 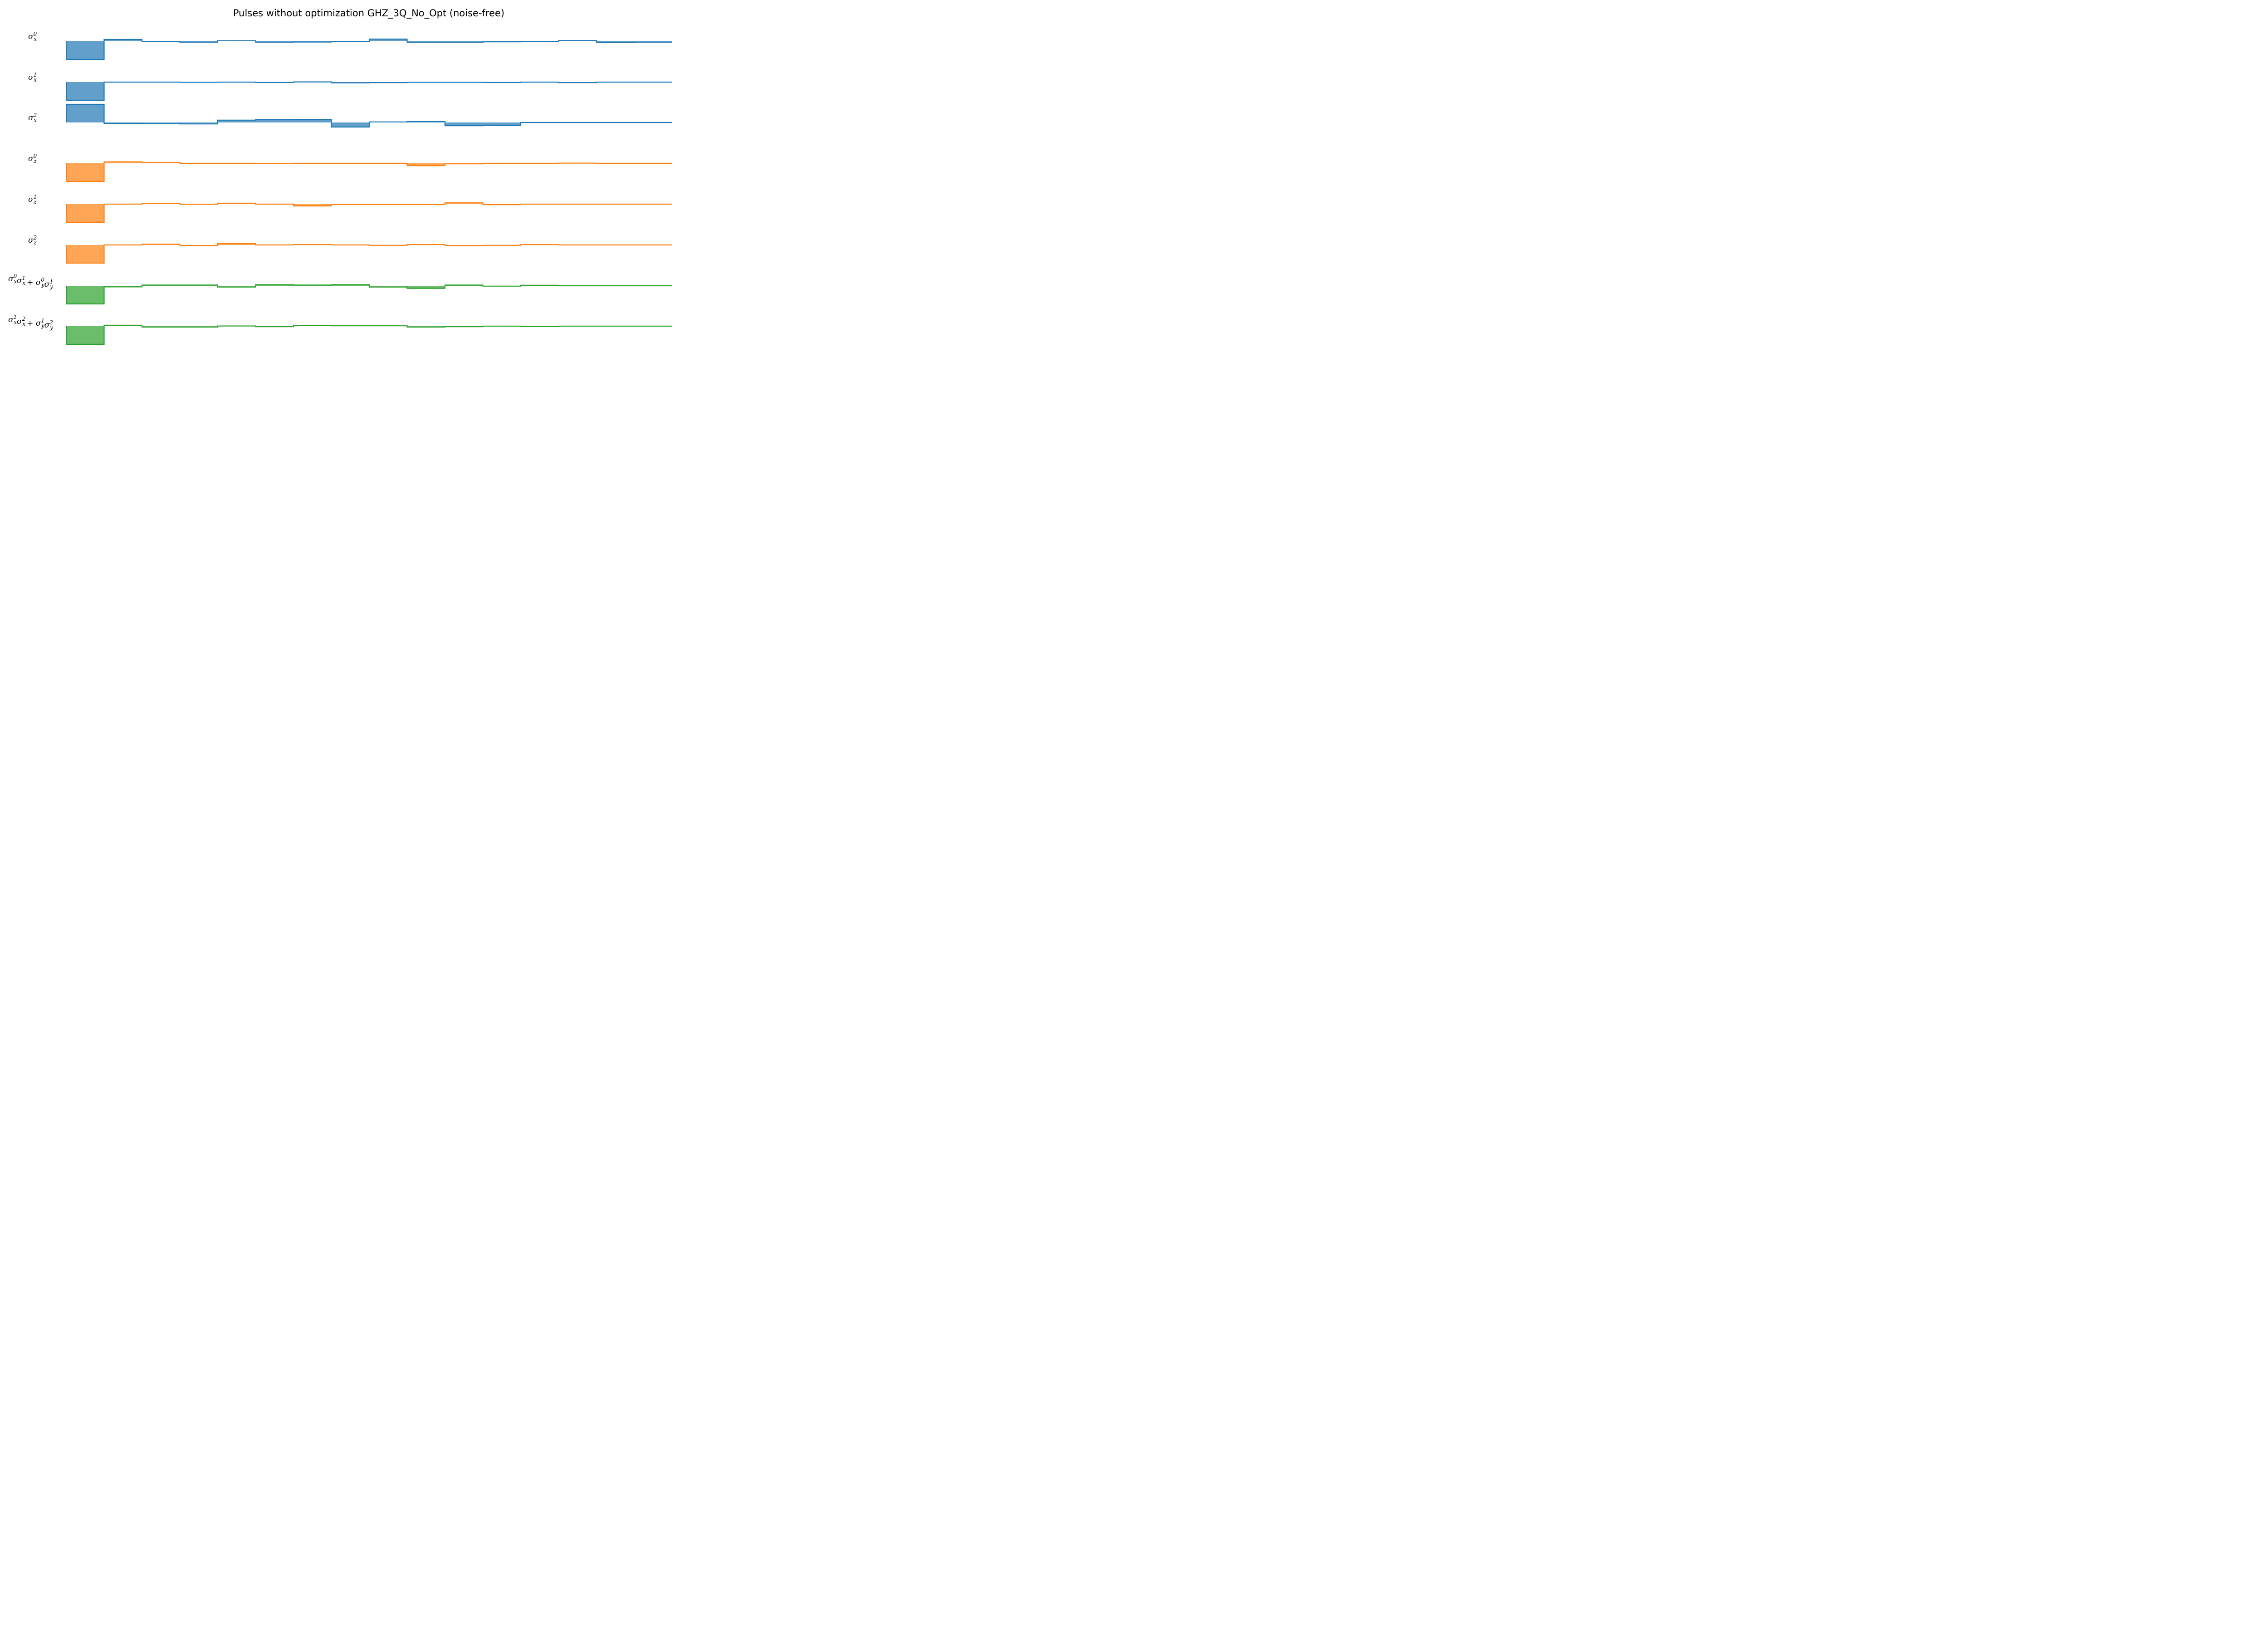 I want to click on series-label: σ1 xσ2 x + σ1 yσ2 y, so click(x=31, y=322).